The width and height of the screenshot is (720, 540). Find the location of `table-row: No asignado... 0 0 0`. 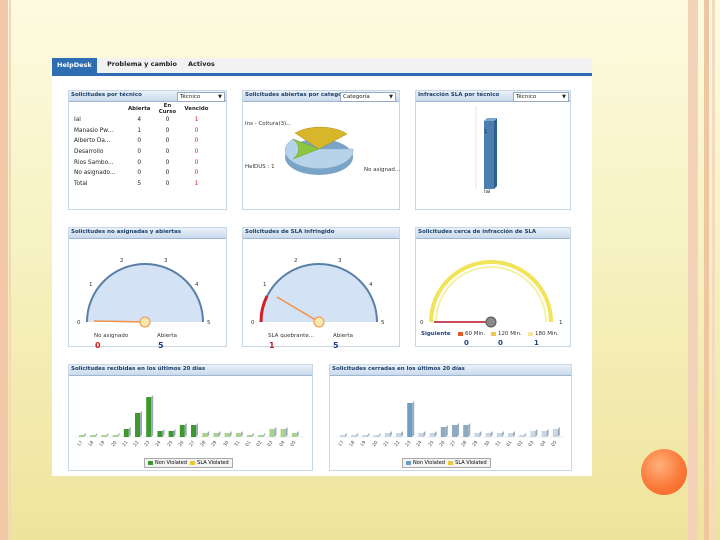

table-row: No asignado... 0 0 0 is located at coordinates (141, 173).